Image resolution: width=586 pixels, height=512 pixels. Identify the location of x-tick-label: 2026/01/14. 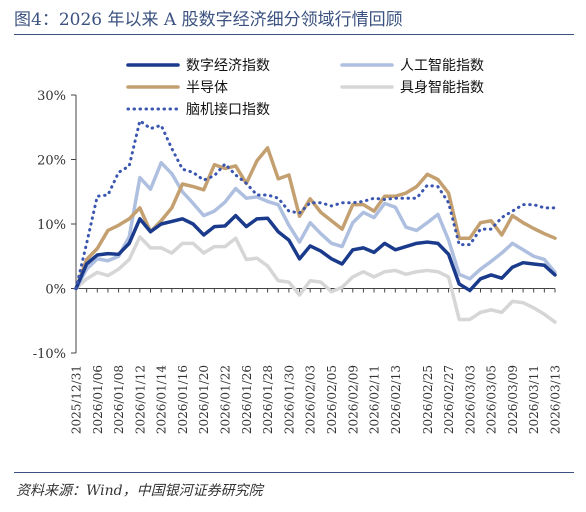
(162, 400).